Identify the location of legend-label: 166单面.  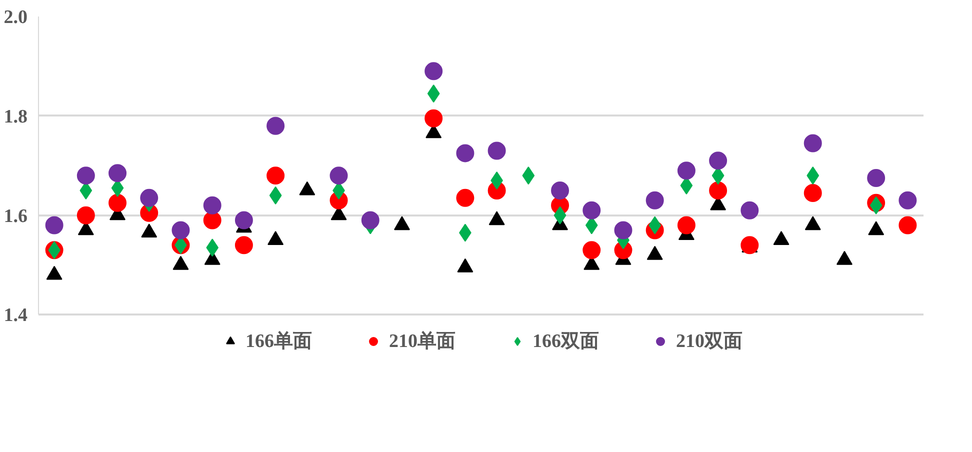
(279, 342).